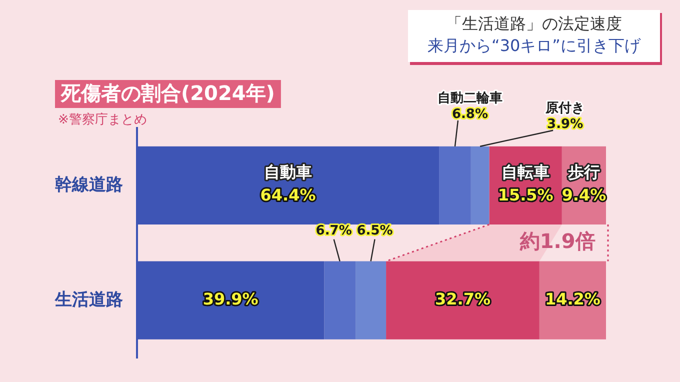  What do you see at coordinates (565, 124) in the screenshot?
I see `data-label: 3.9%` at bounding box center [565, 124].